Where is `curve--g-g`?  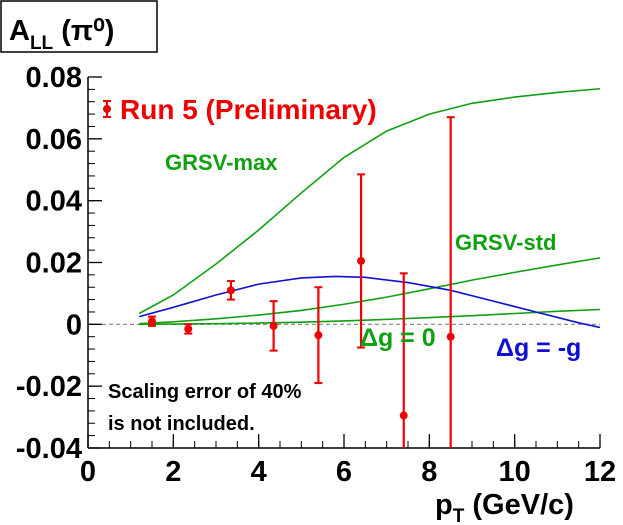
curve--g-g is located at coordinates (369, 302).